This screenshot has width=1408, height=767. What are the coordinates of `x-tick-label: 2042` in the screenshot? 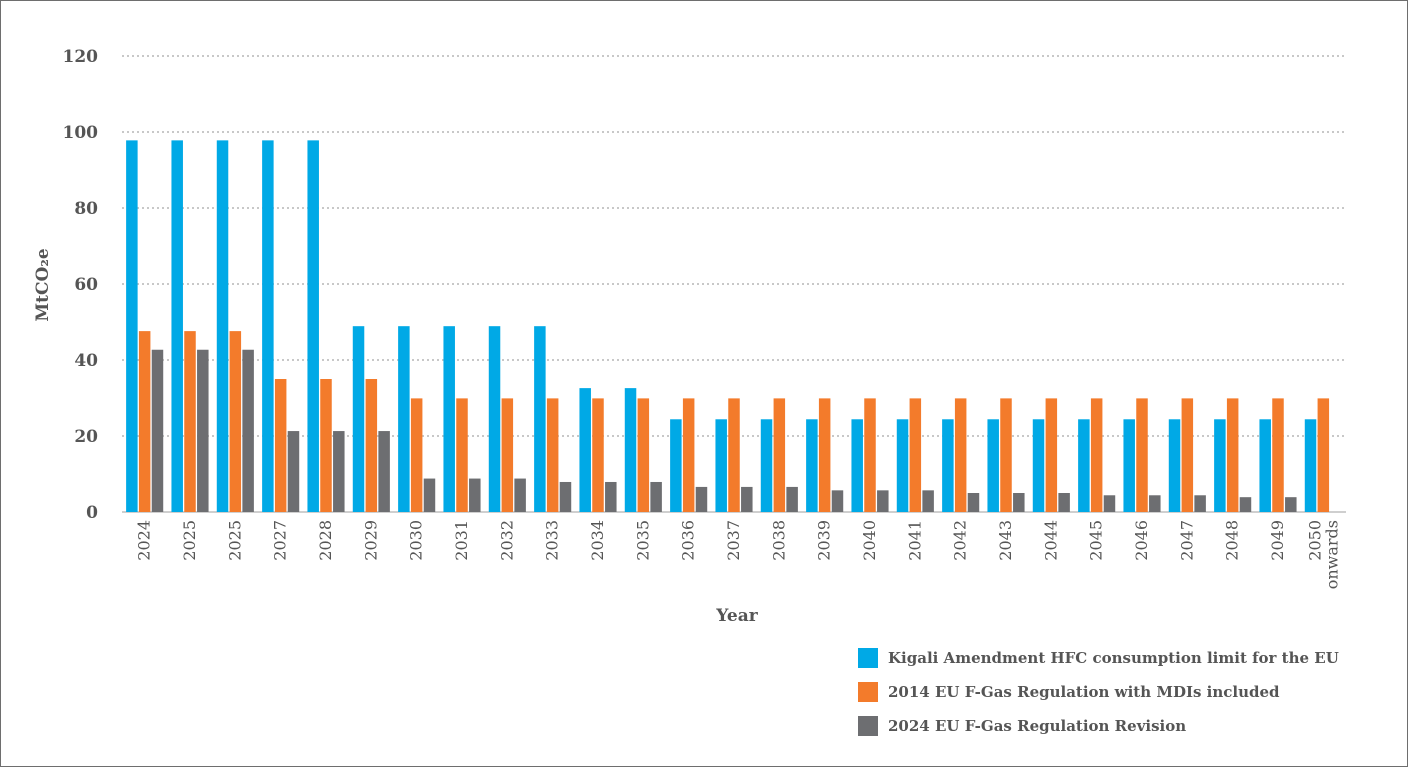 It's located at (960, 540).